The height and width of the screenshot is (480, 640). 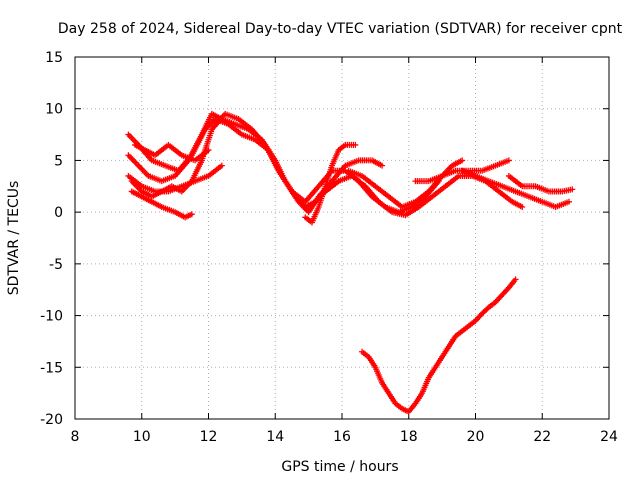 What do you see at coordinates (56, 265) in the screenshot?
I see `y-tick-label: -5` at bounding box center [56, 265].